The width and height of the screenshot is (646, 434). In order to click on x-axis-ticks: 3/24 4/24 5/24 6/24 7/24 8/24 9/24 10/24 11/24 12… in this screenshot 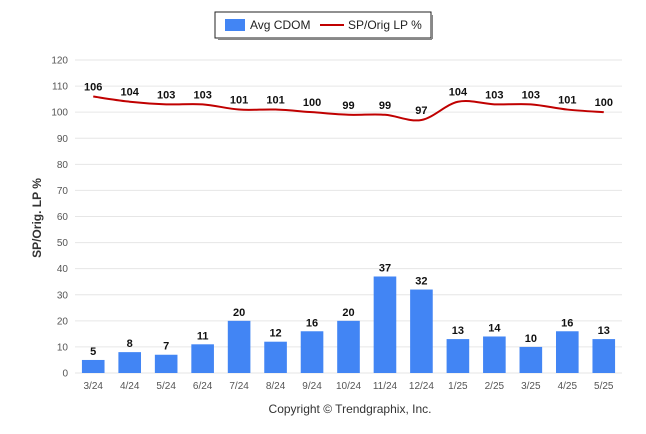, I will do `click(348, 386)`.